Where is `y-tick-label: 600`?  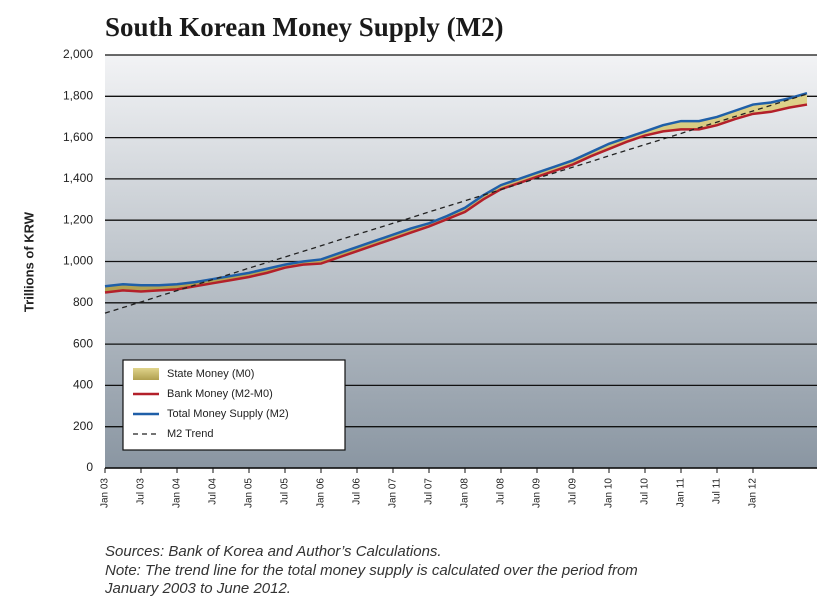
y-tick-label: 600 is located at coordinates (83, 343).